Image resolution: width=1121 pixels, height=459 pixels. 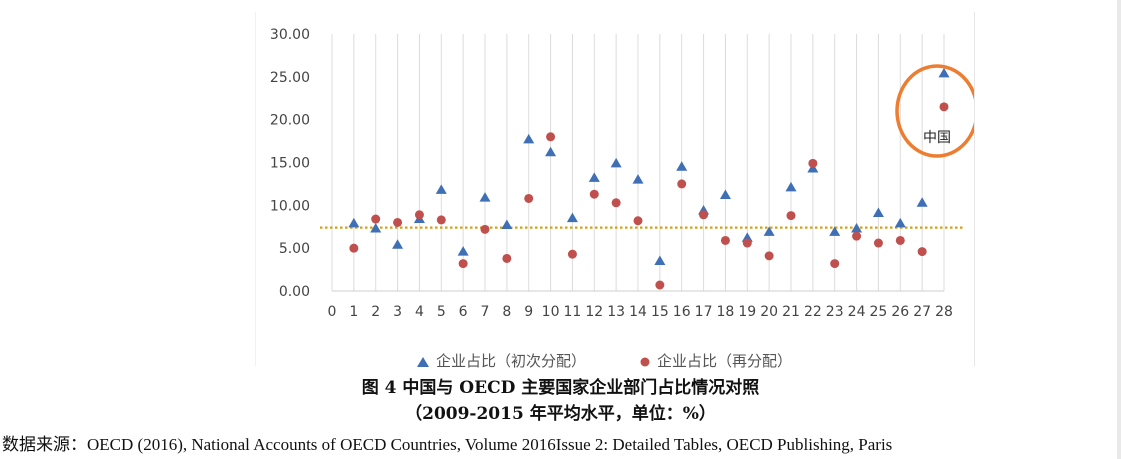 What do you see at coordinates (290, 78) in the screenshot?
I see `y-tick-label: 25.00` at bounding box center [290, 78].